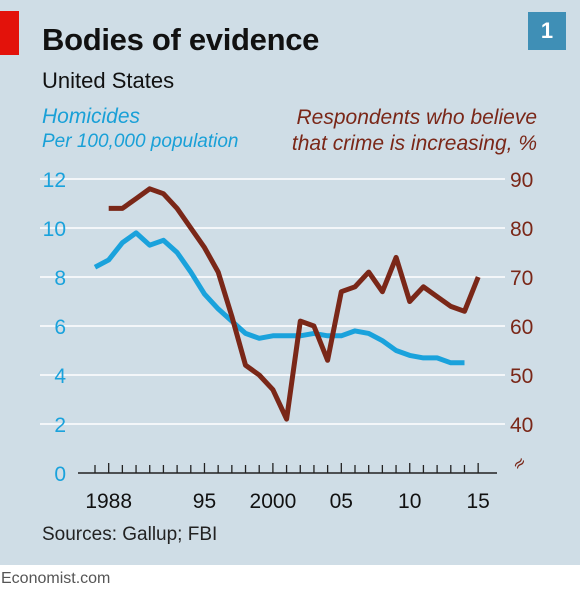 The height and width of the screenshot is (598, 580). Describe the element at coordinates (477, 501) in the screenshot. I see `x-tick-label: 15` at that location.